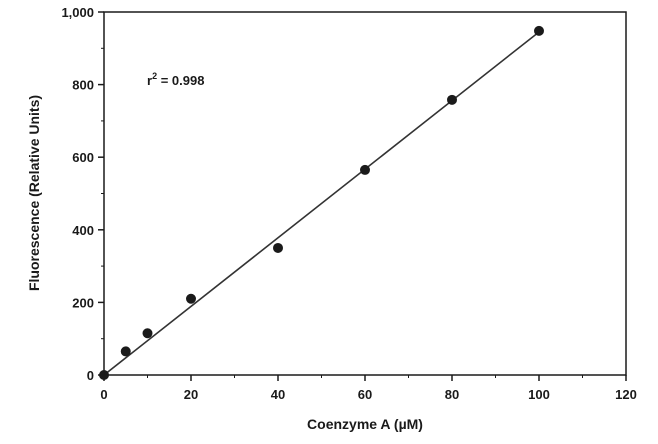 The height and width of the screenshot is (444, 658). What do you see at coordinates (539, 394) in the screenshot?
I see `x-tick-label: 100` at bounding box center [539, 394].